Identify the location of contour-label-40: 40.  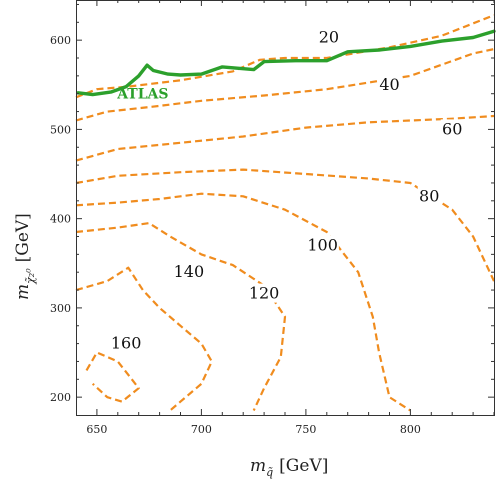
(389, 84).